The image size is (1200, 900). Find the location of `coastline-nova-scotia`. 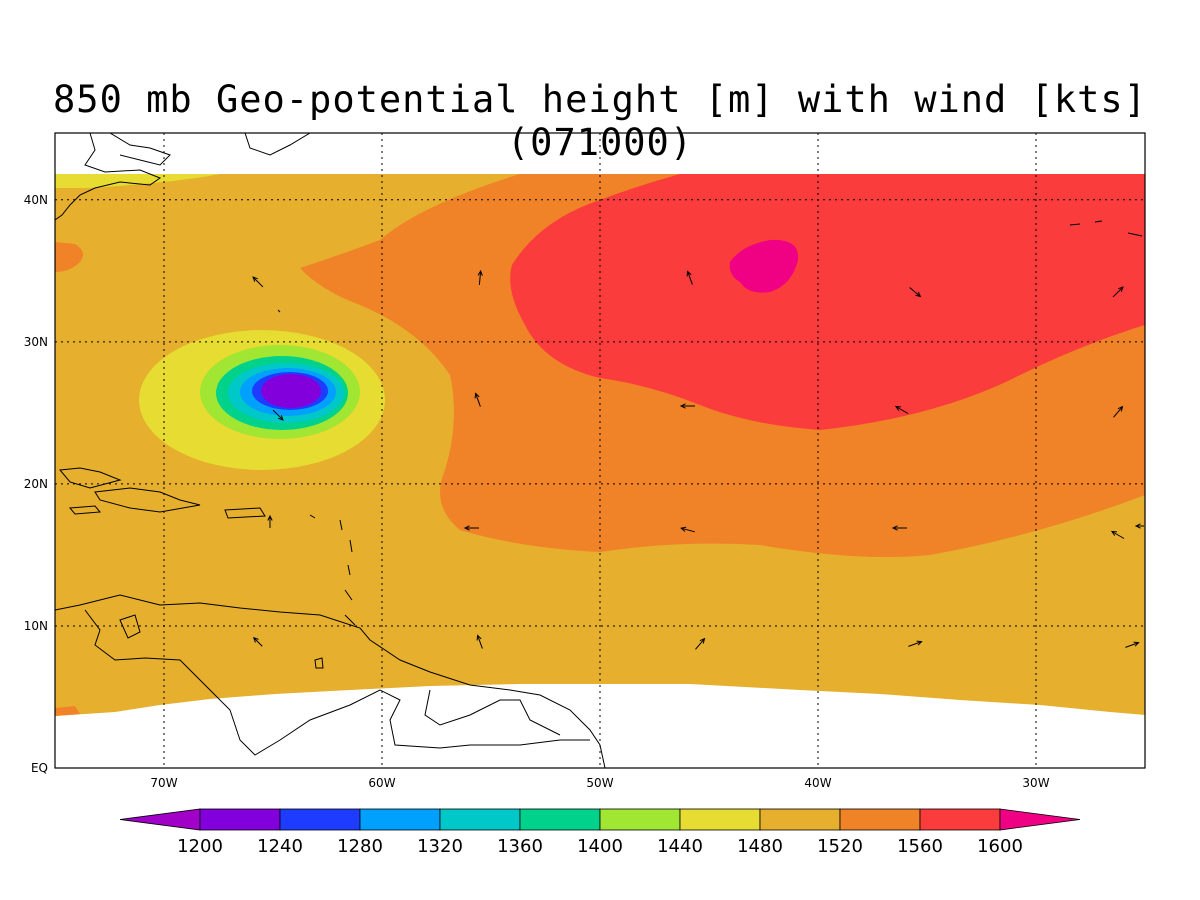

coastline-nova-scotia is located at coordinates (140, 149).